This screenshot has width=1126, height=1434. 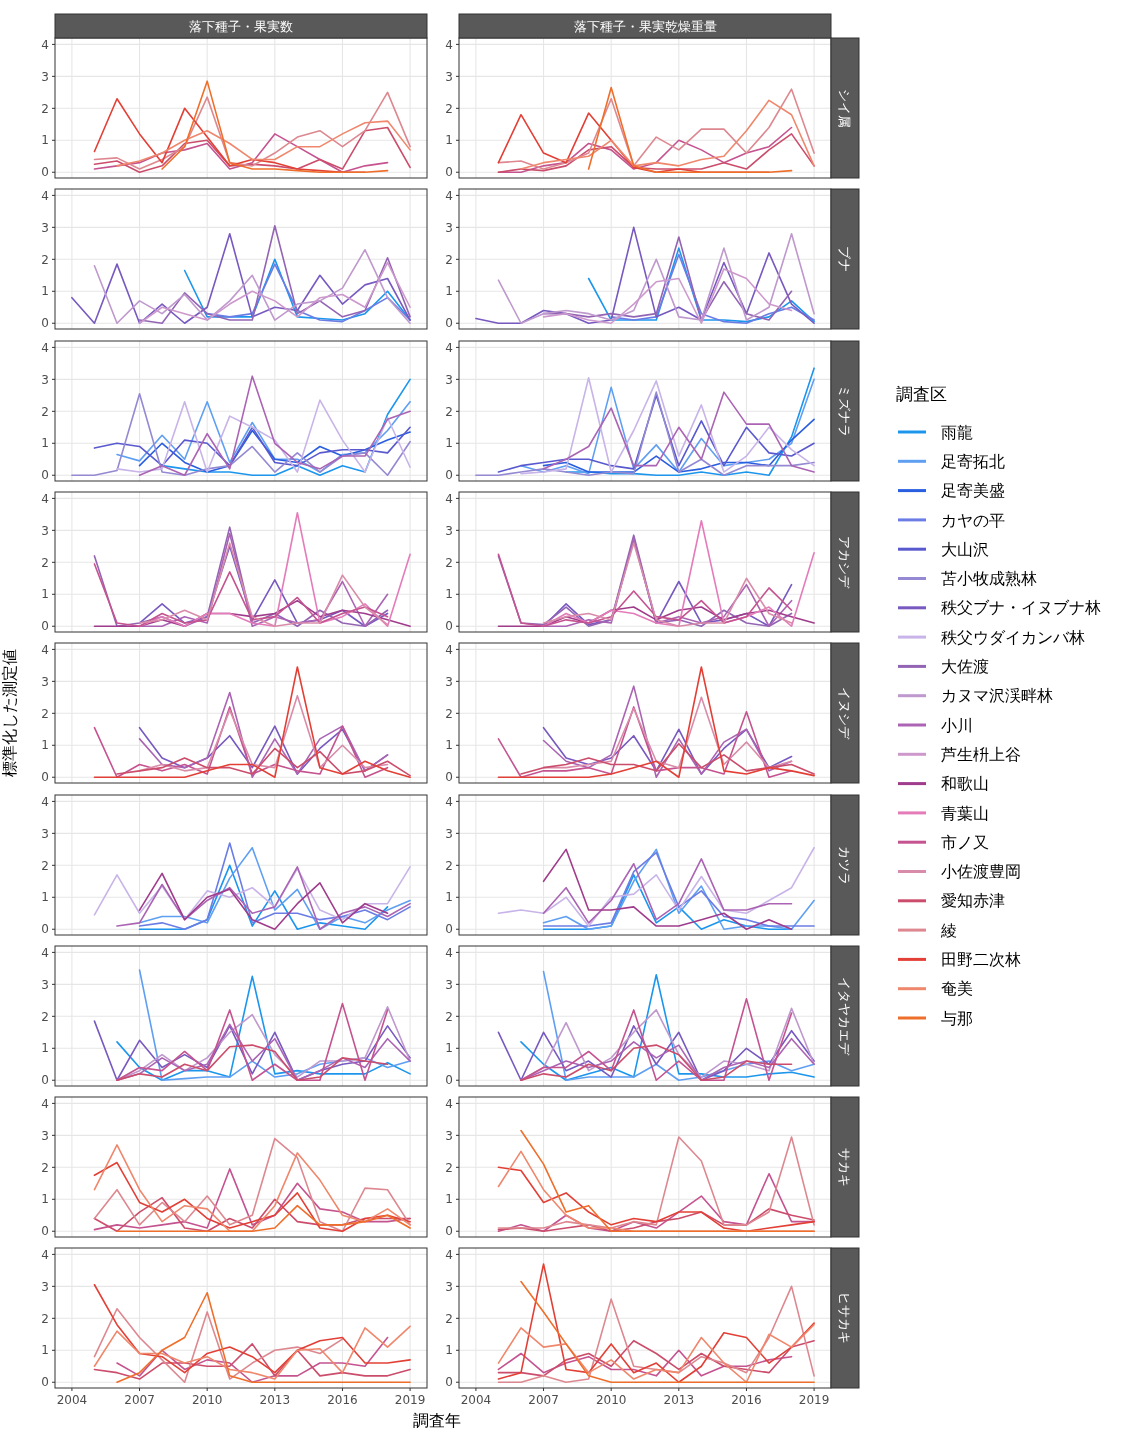 What do you see at coordinates (973, 901) in the screenshot?
I see `legend-label: 愛知赤津` at bounding box center [973, 901].